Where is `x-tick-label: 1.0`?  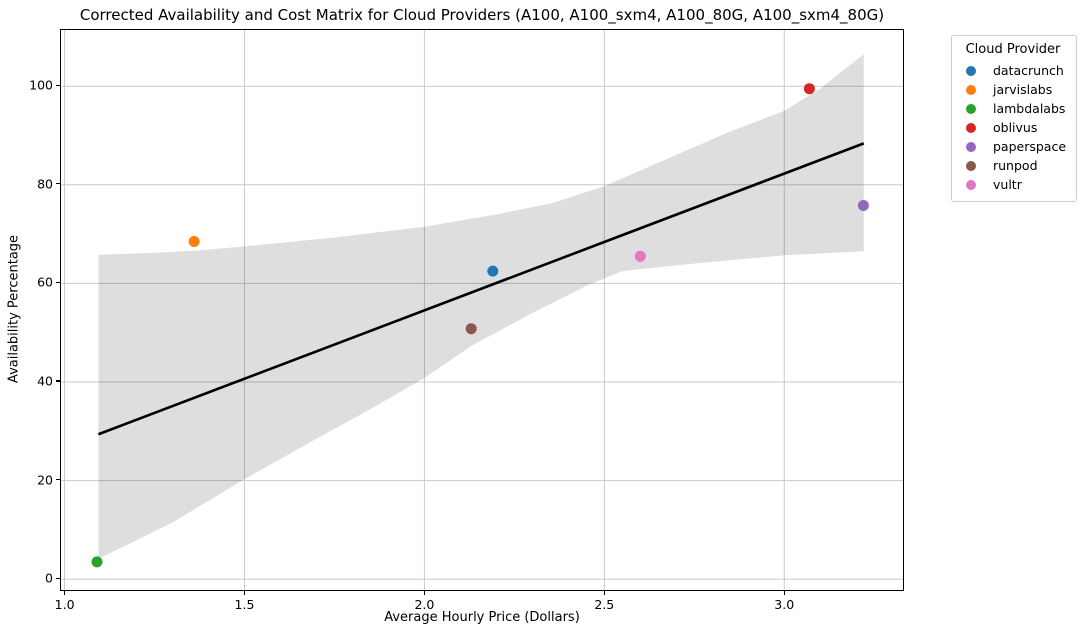
x-tick-label: 1.0 is located at coordinates (64, 604).